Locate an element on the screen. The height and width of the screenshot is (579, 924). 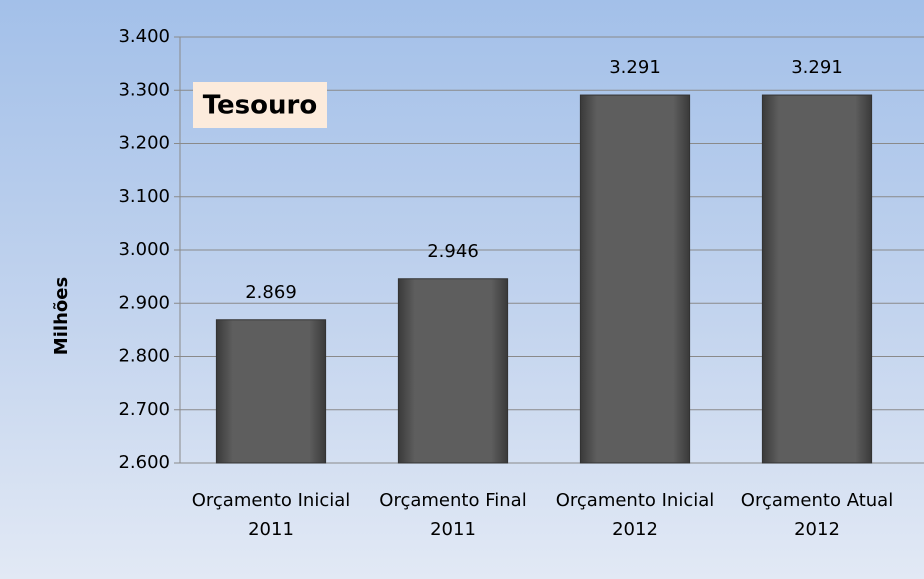
y-tick-label: 2.600 is located at coordinates (144, 462).